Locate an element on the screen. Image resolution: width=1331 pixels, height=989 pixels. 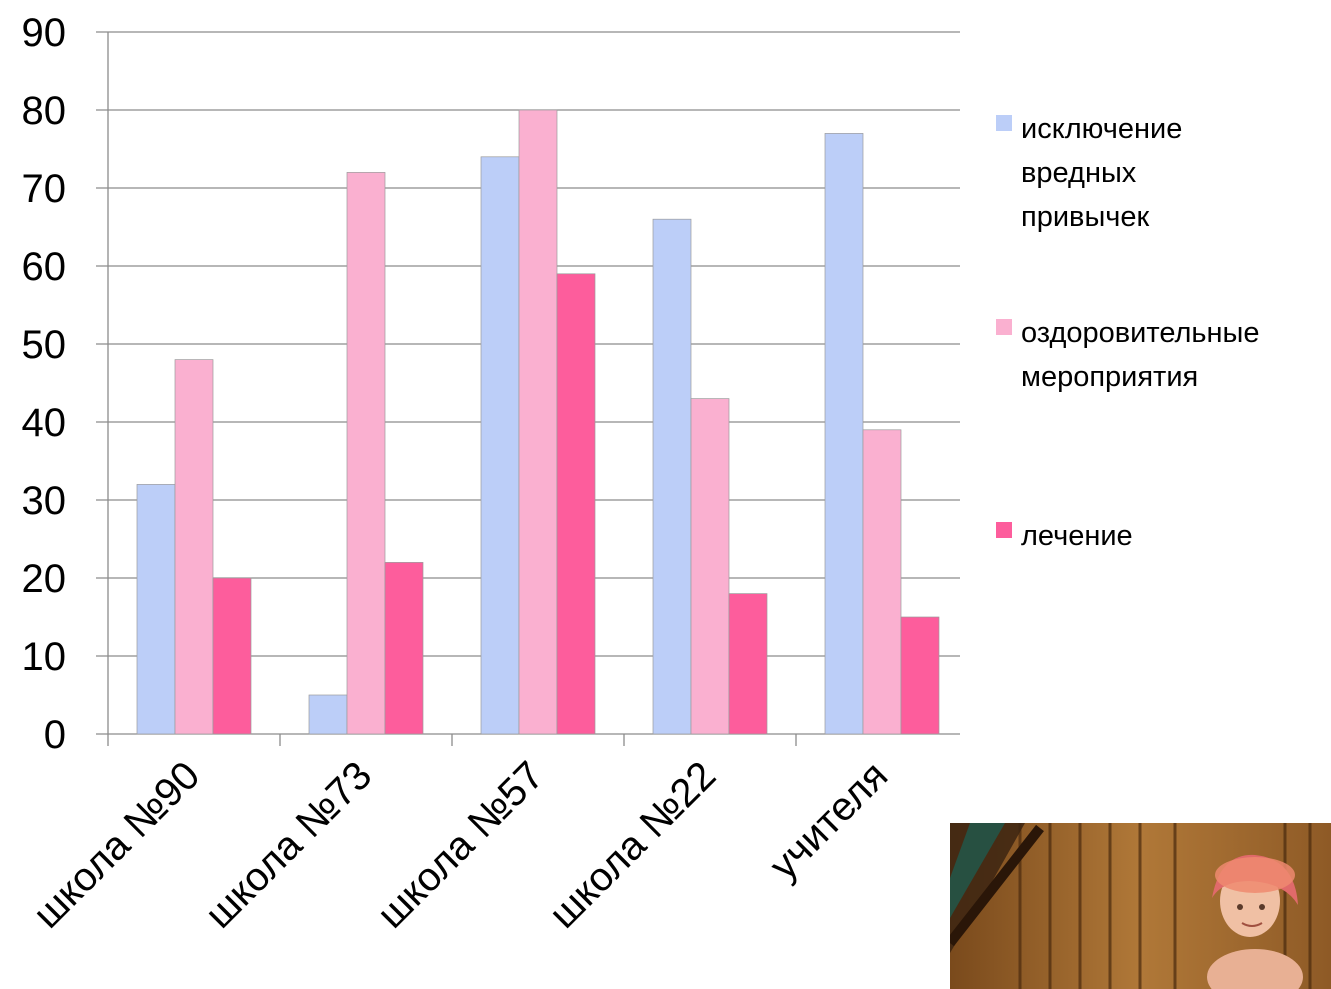
legend-label-line: исключение is located at coordinates (1102, 129).